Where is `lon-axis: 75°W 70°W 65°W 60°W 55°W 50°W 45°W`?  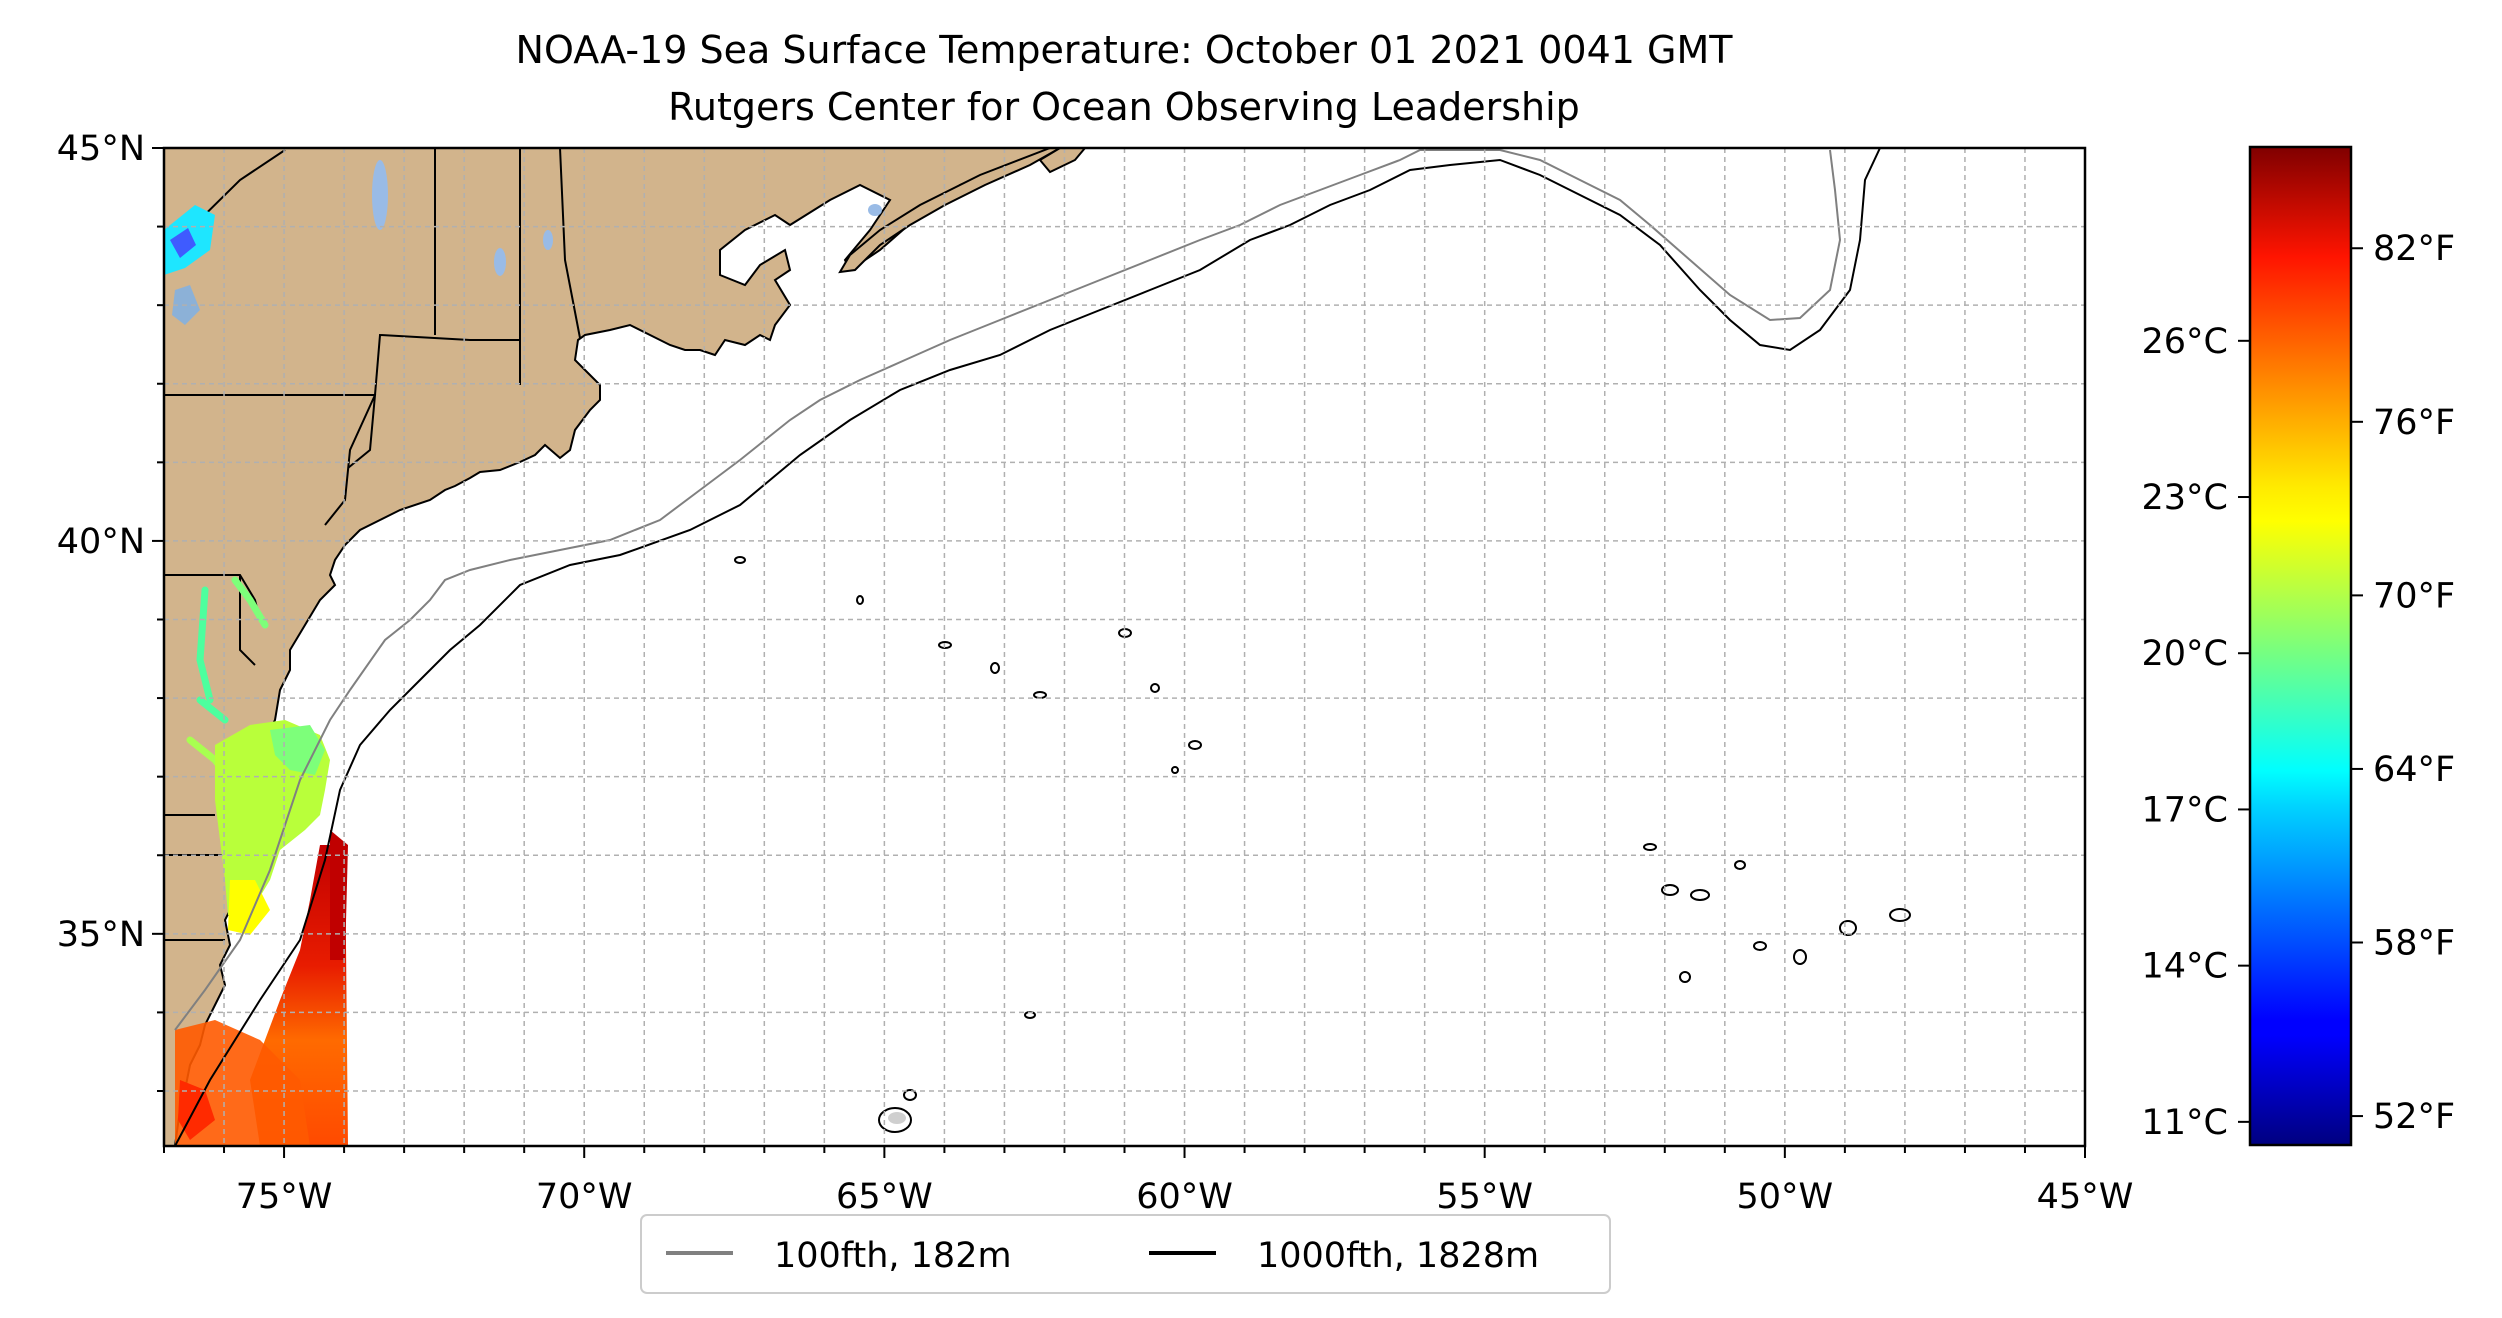 lon-axis: 75°W 70°W 65°W 60°W 55°W 50°W 45°W is located at coordinates (1148, 1181).